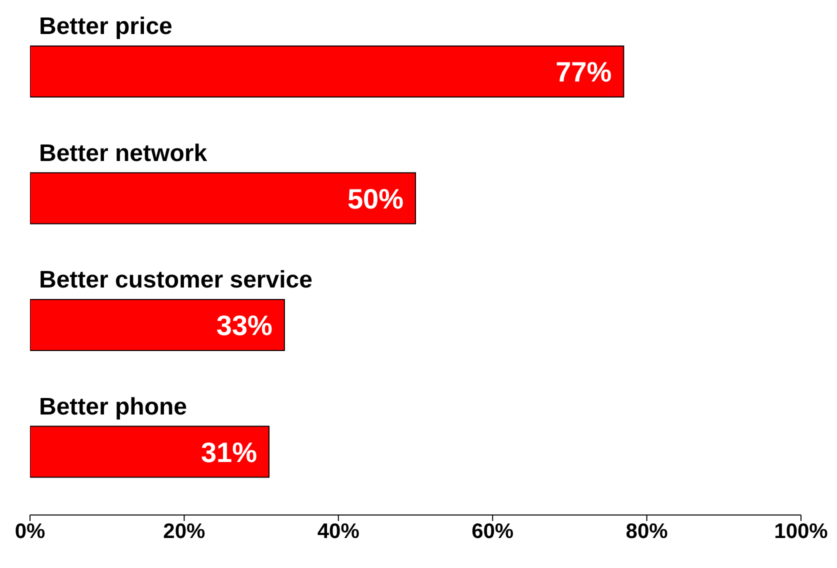 The image size is (837, 568). Describe the element at coordinates (375, 198) in the screenshot. I see `data-label: 50%` at that location.